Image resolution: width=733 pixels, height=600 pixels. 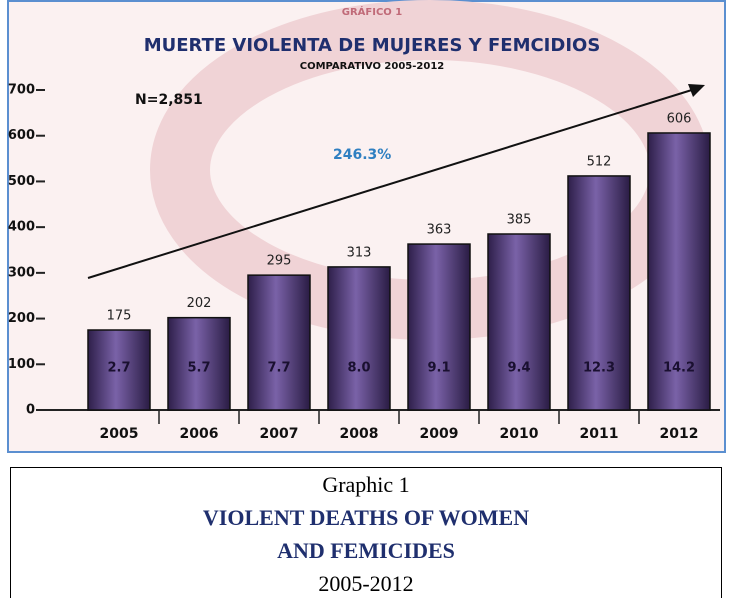 What do you see at coordinates (679, 368) in the screenshot?
I see `inner-label: 14.2` at bounding box center [679, 368].